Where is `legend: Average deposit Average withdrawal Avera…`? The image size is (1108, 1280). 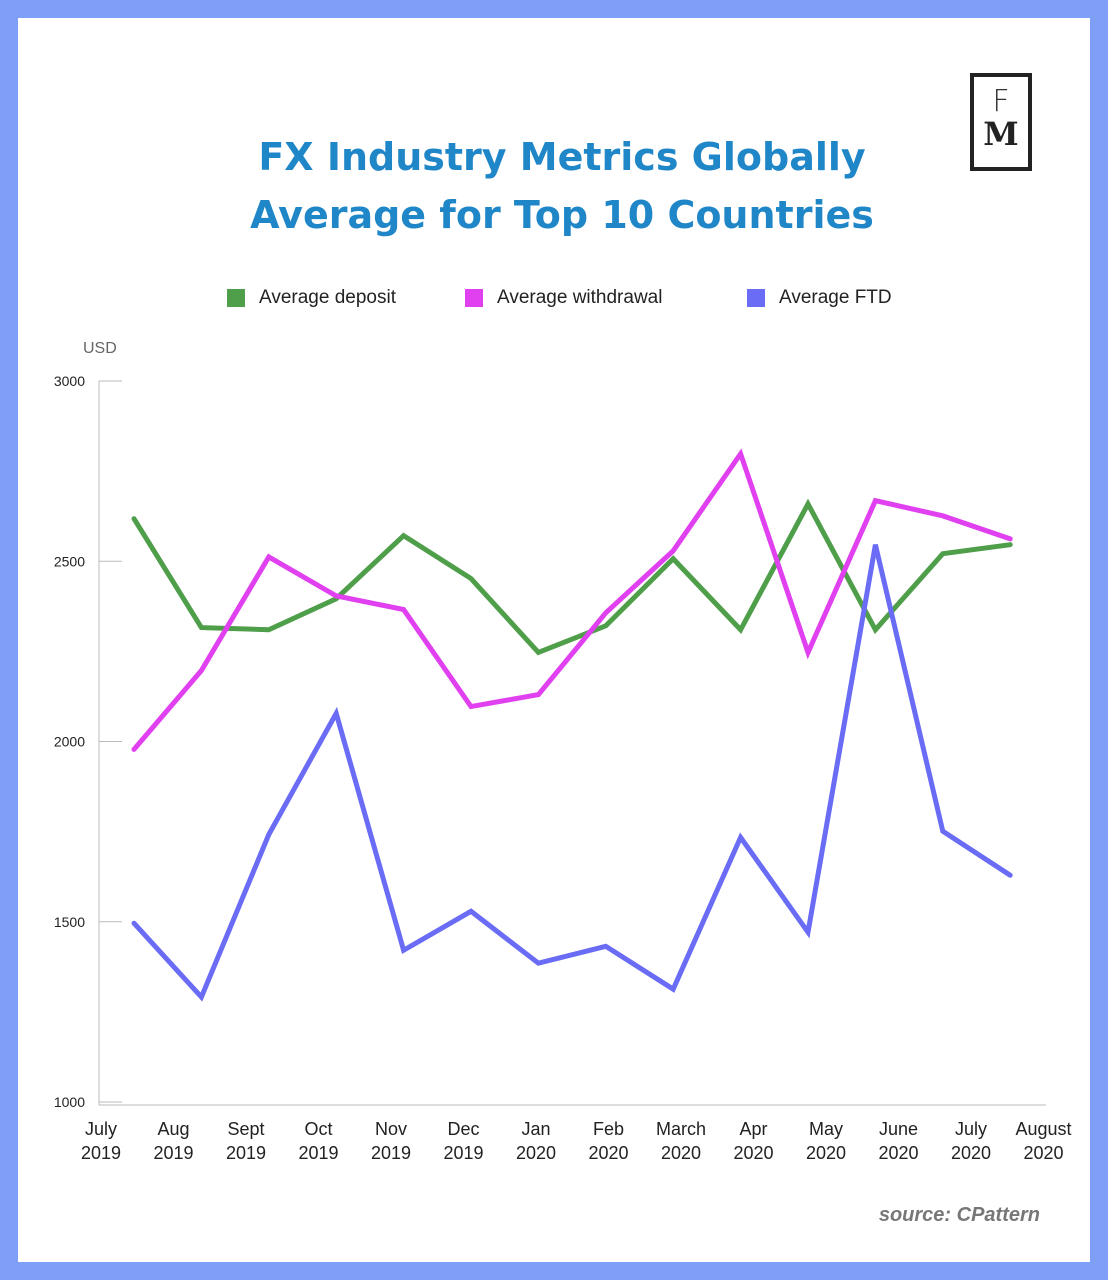
legend: Average deposit Average withdrawal Avera… is located at coordinates (554, 300).